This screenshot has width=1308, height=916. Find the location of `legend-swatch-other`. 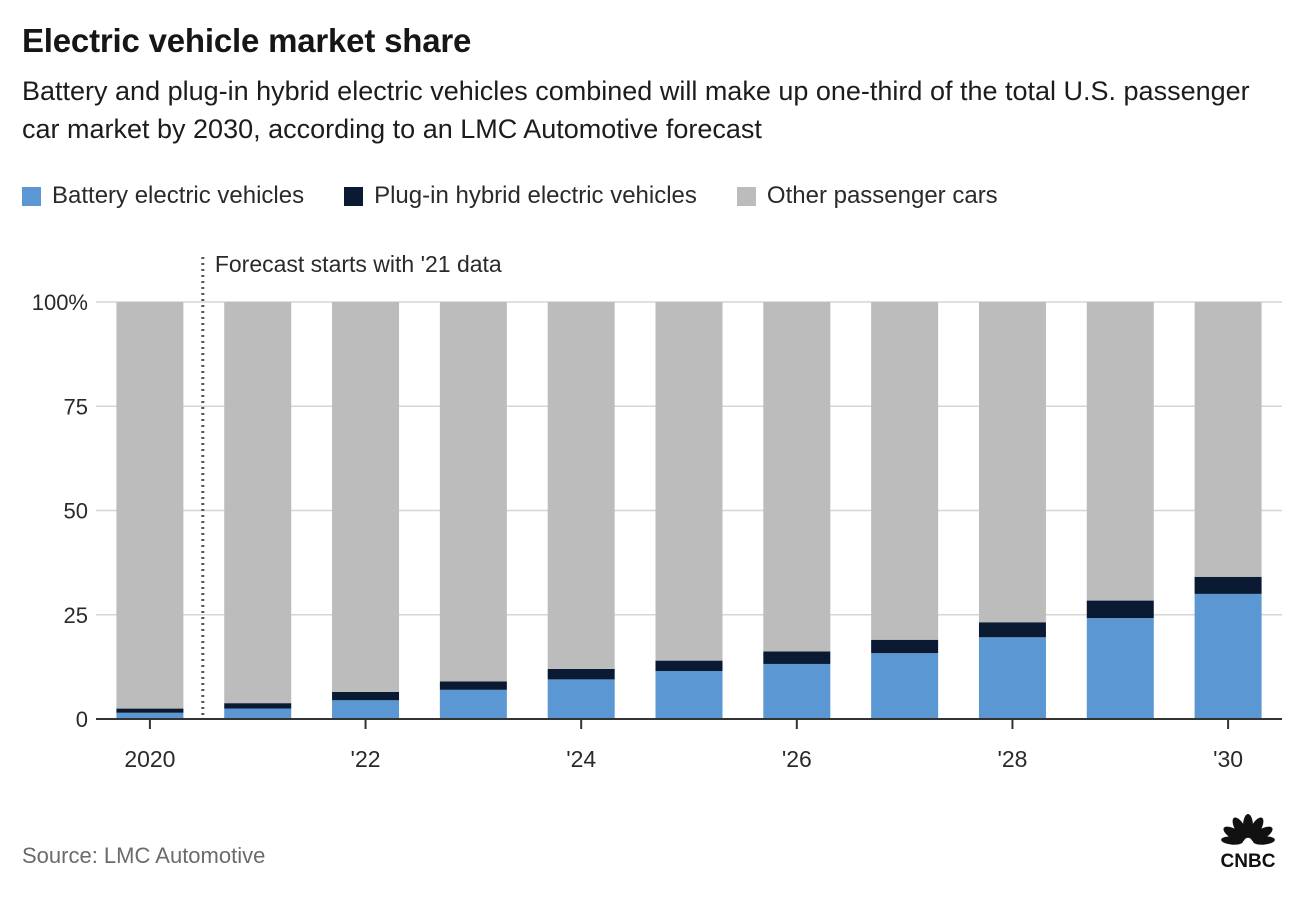

legend-swatch-other is located at coordinates (746, 196).